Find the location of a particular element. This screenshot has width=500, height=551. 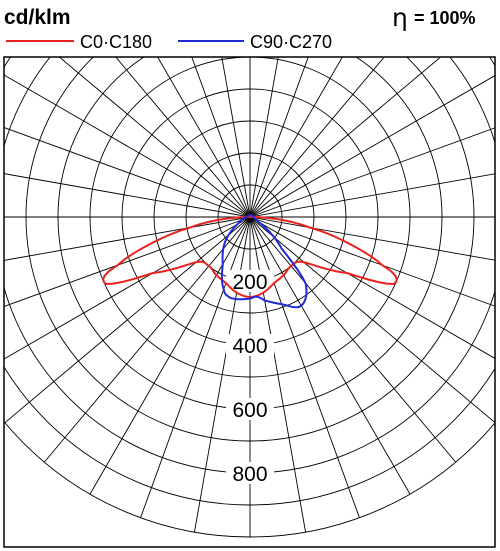

unit-title: cd/klm is located at coordinates (37, 17).